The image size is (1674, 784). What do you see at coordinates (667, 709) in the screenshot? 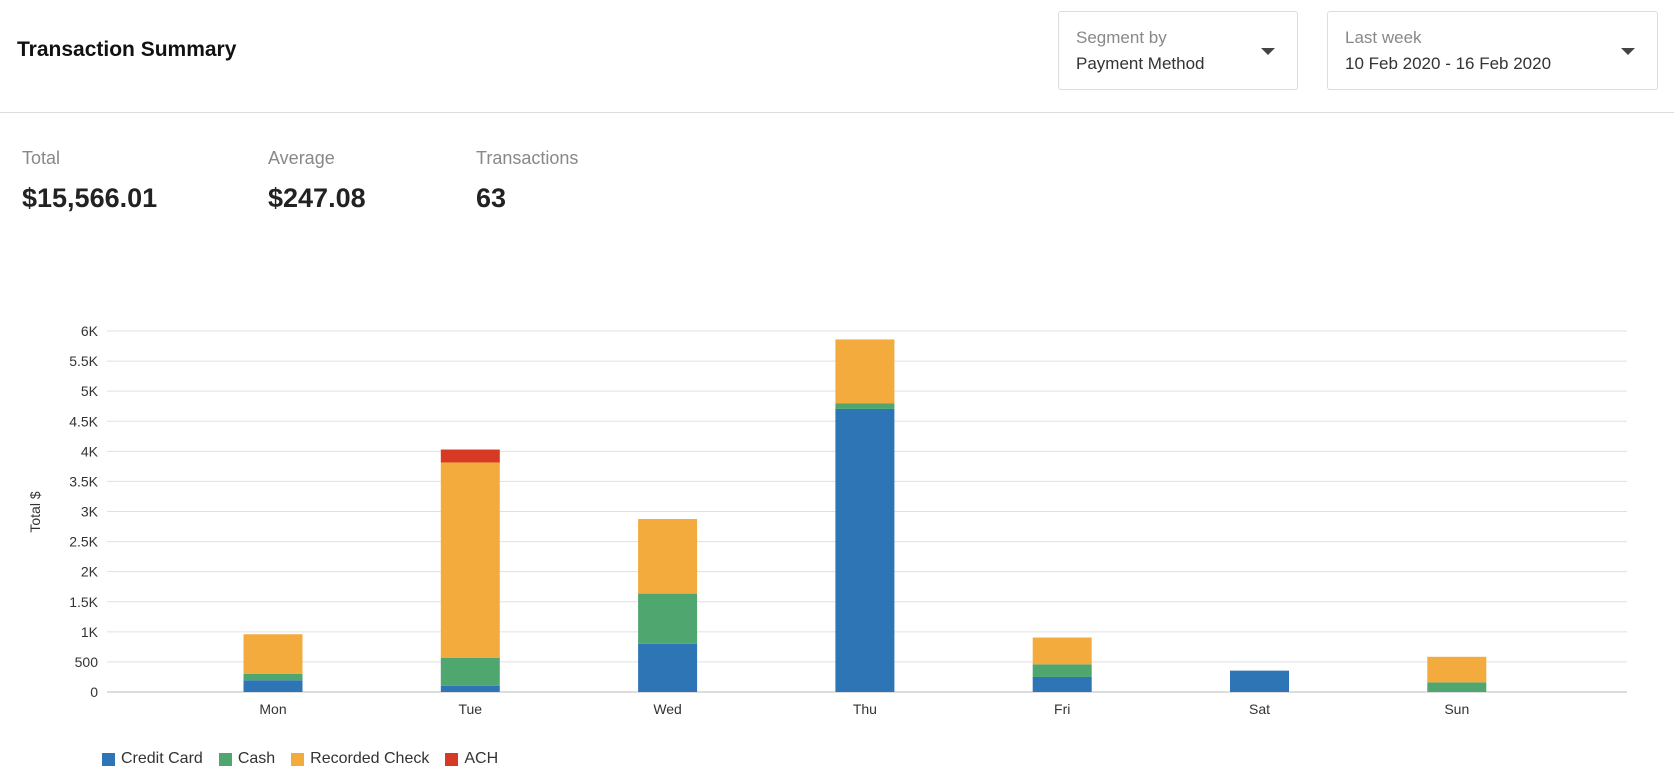
I see `x-tick-label: Wed` at bounding box center [667, 709].